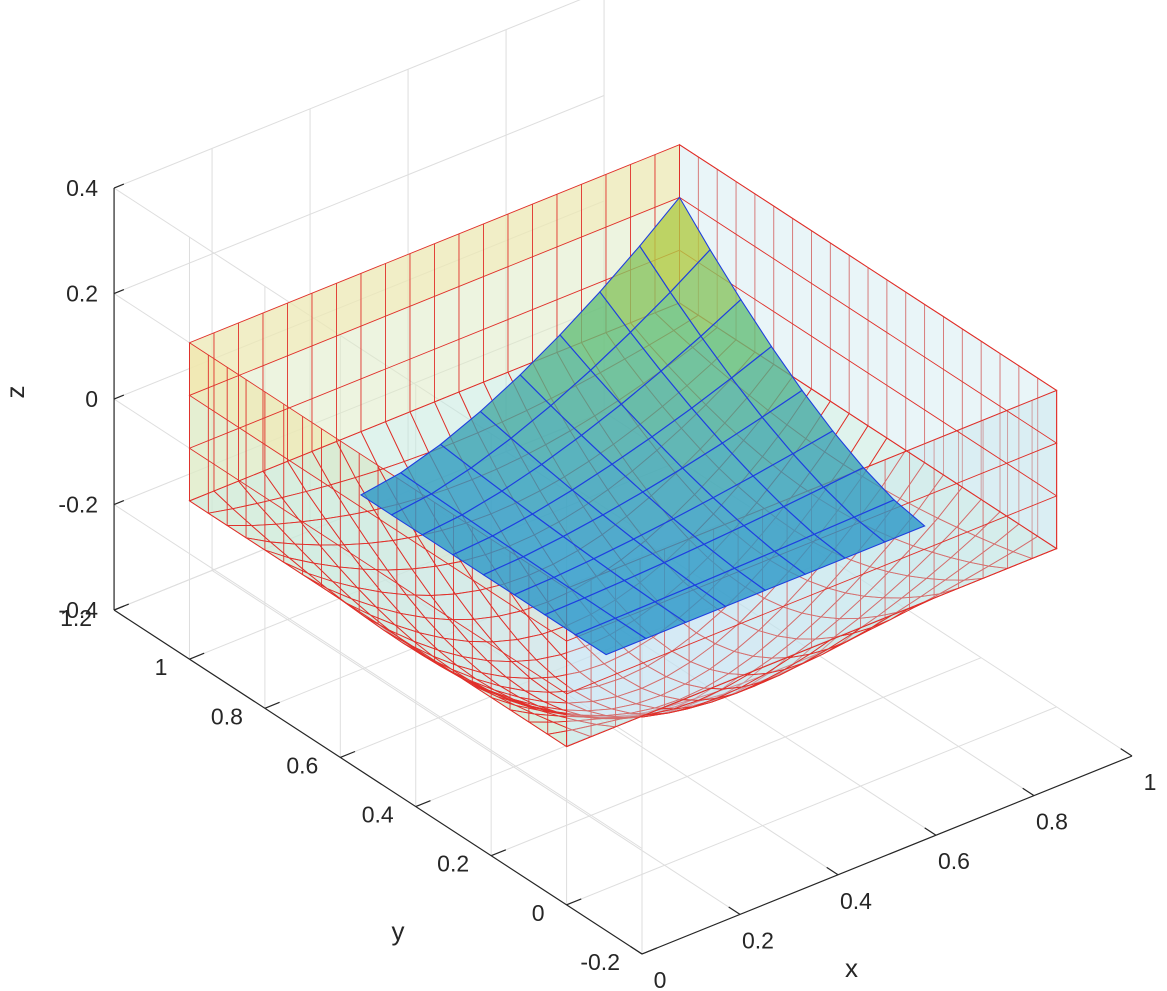 The image size is (1167, 991). What do you see at coordinates (82, 188) in the screenshot?
I see `z-tick-label: 0.4` at bounding box center [82, 188].